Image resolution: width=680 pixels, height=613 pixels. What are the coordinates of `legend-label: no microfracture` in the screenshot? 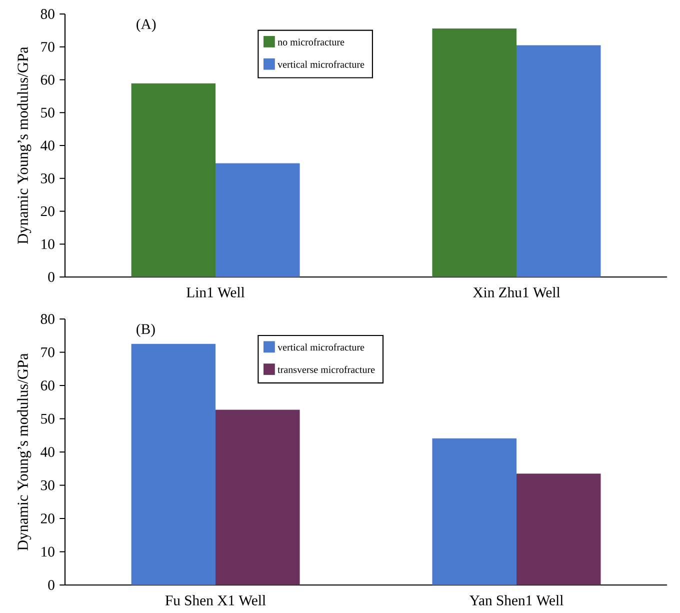 It's located at (311, 42).